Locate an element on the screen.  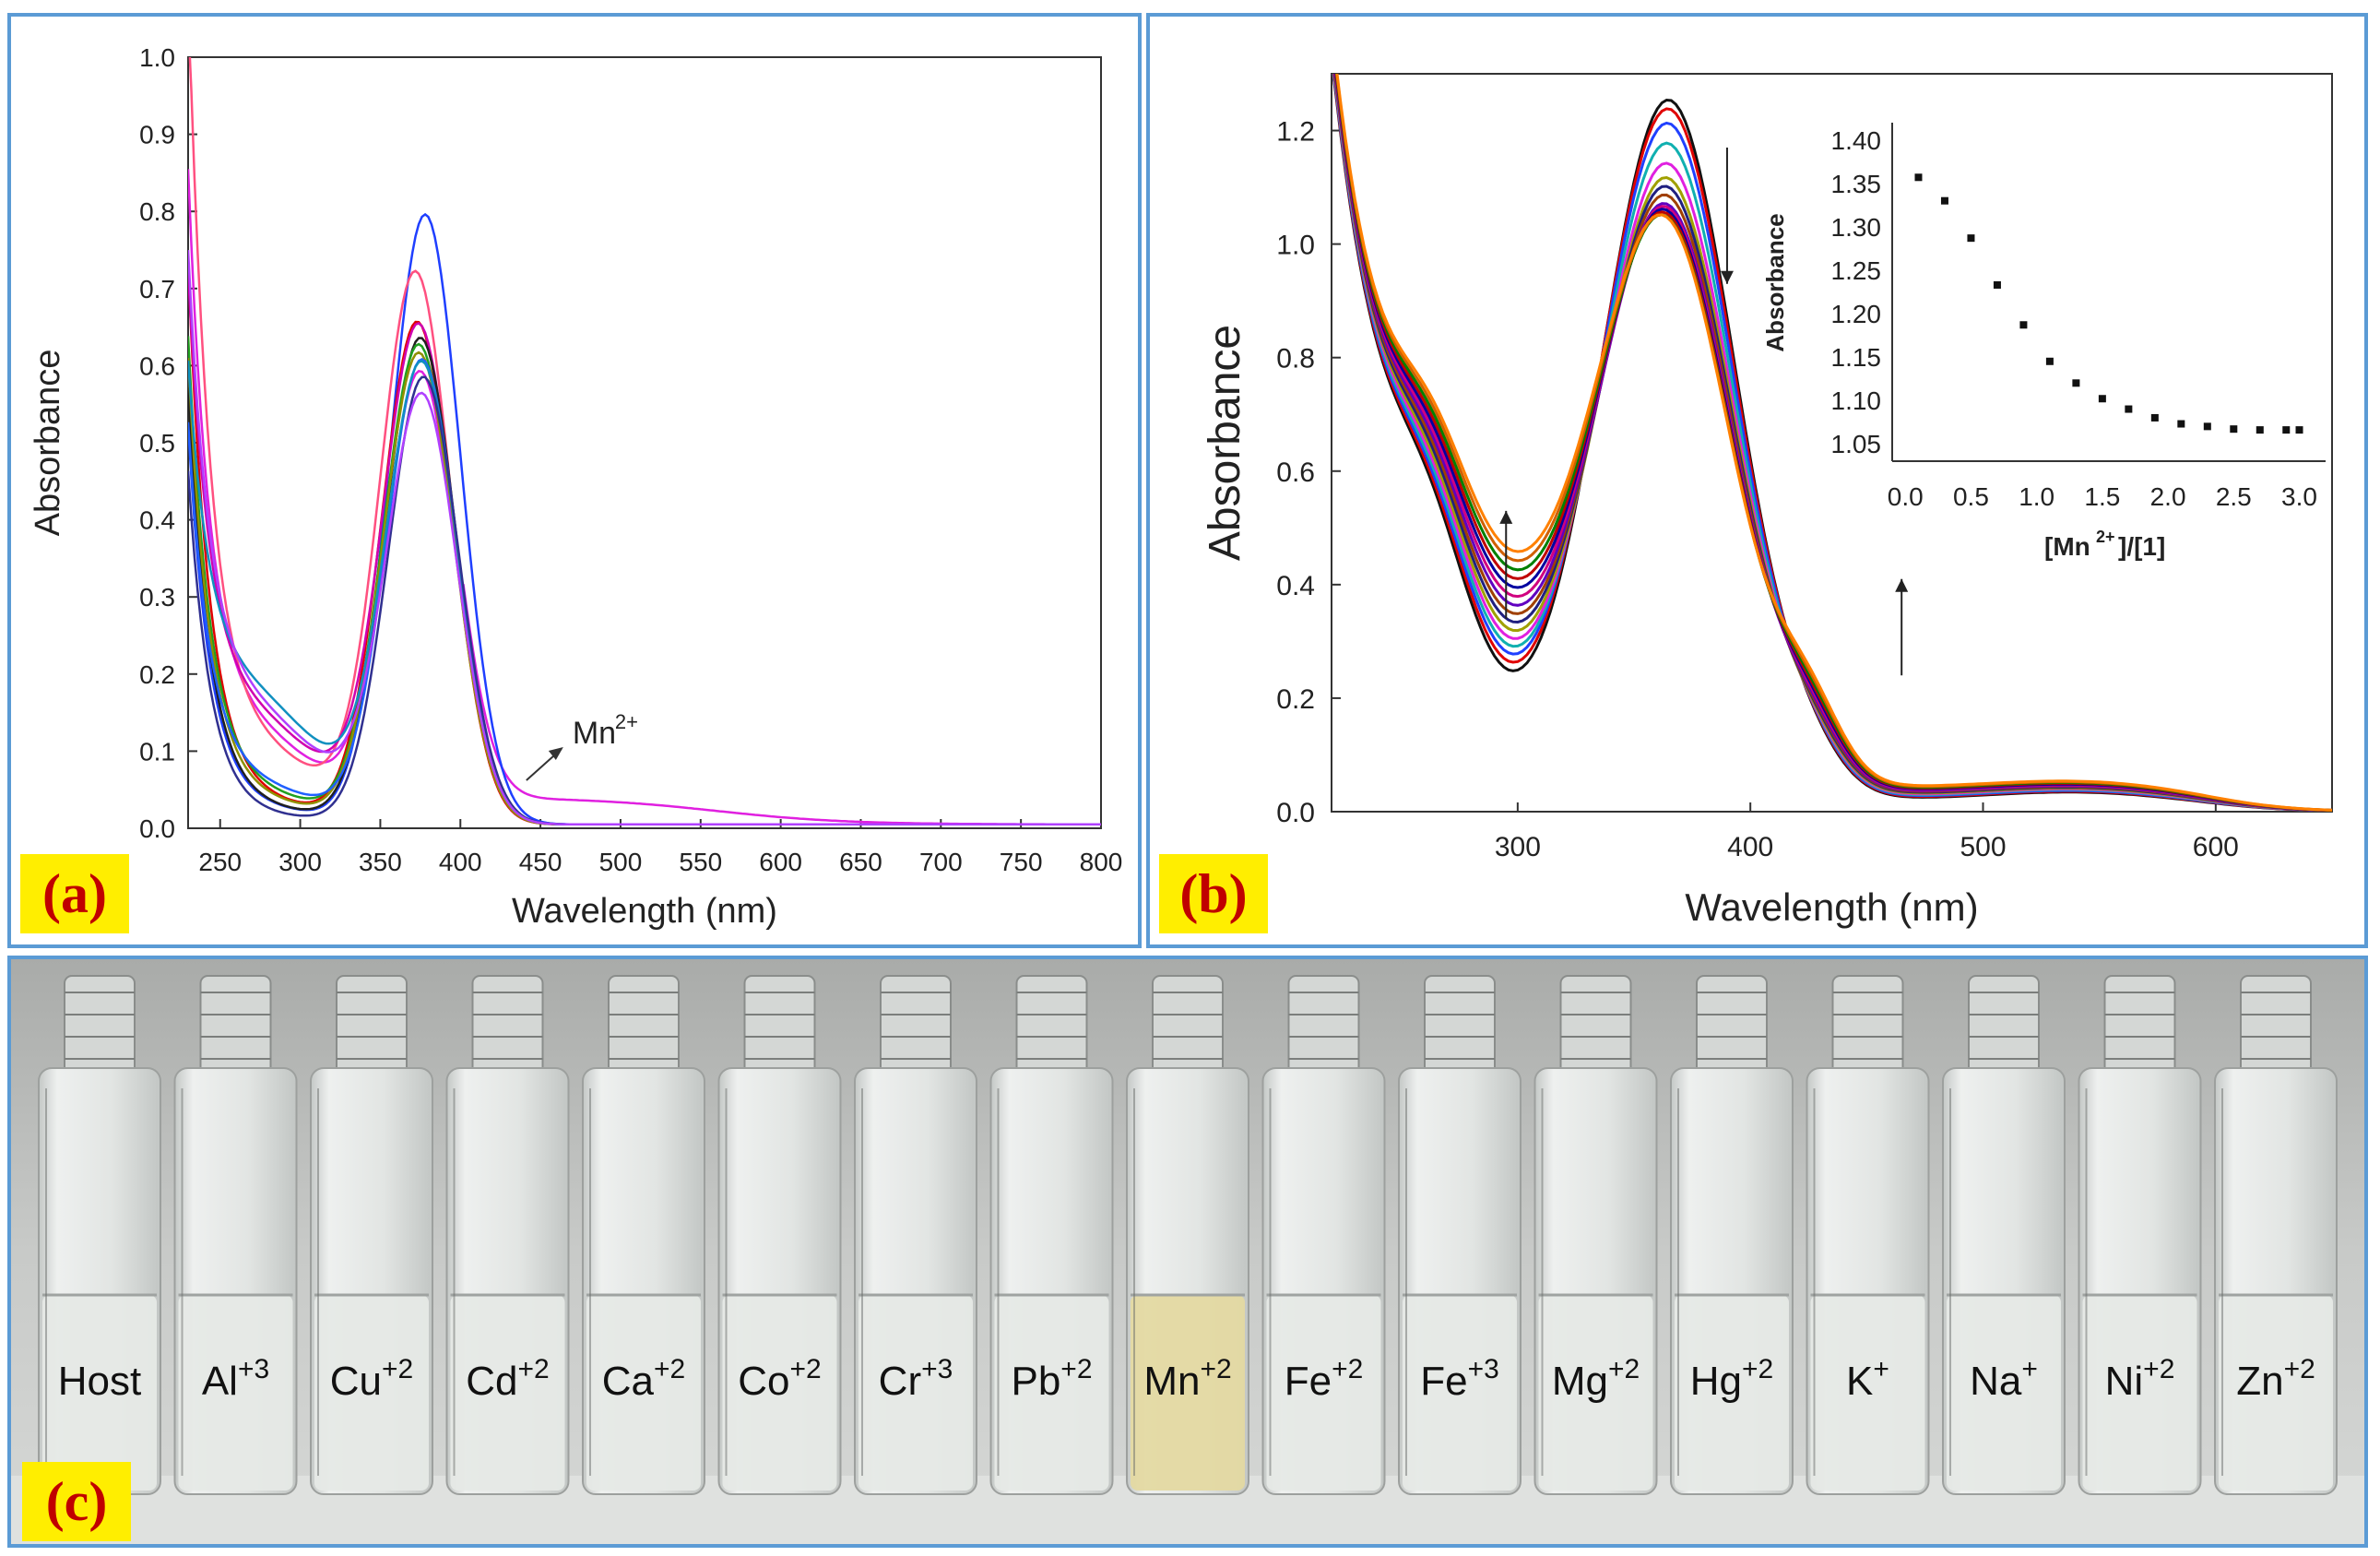
inset-y-tick-label: 1.20 is located at coordinates (1856, 314).